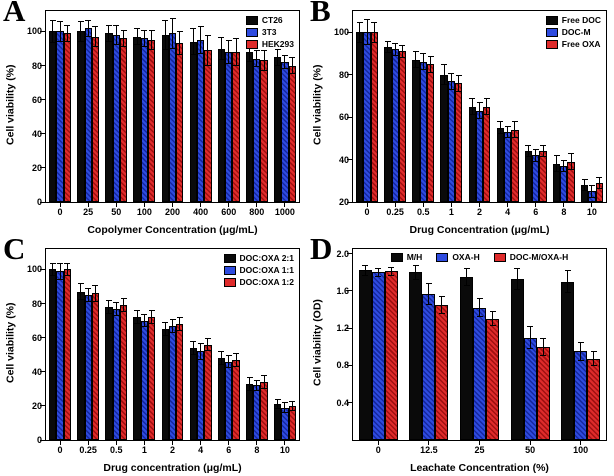 The height and width of the screenshot is (476, 614). What do you see at coordinates (266, 270) in the screenshot?
I see `legend-label: DOC:OXA 1:1` at bounding box center [266, 270].